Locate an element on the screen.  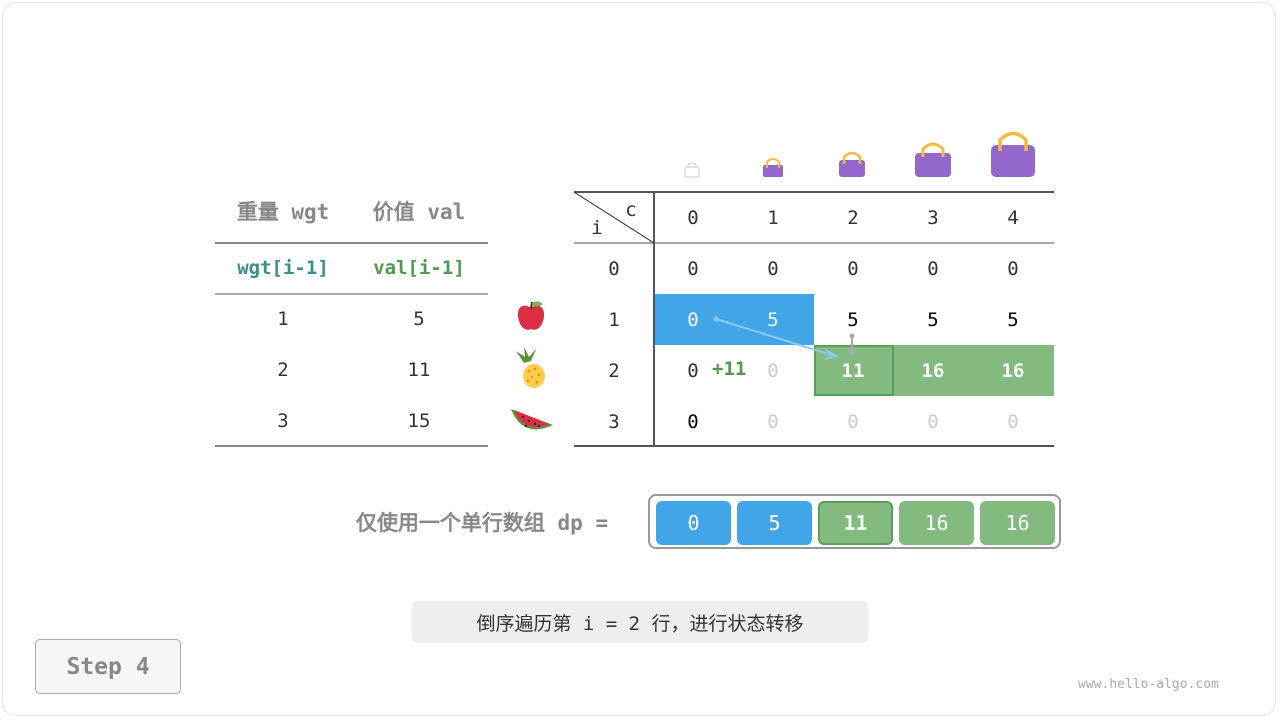
dp-array-cell: 0 is located at coordinates (693, 523).